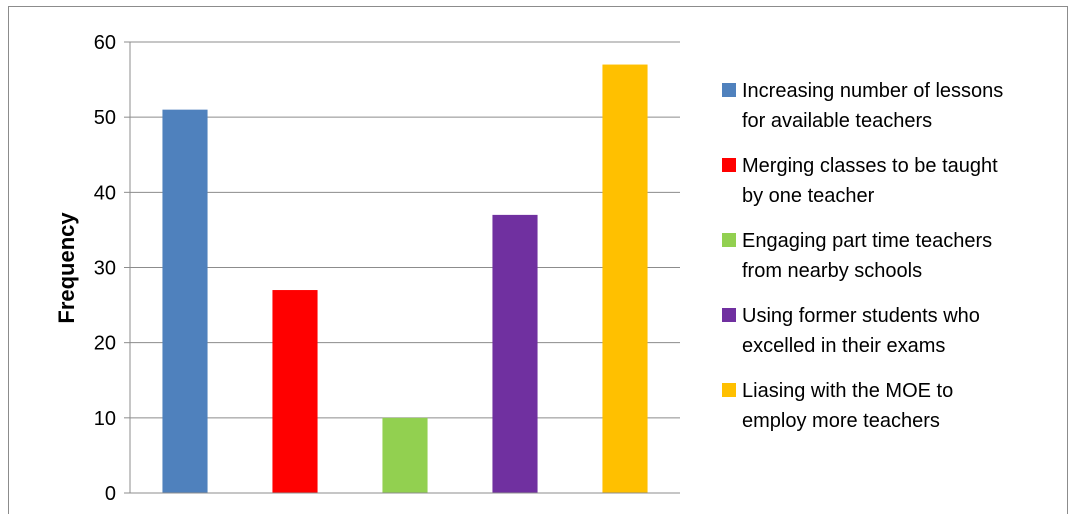  What do you see at coordinates (105, 269) in the screenshot?
I see `y-tick-label: 30` at bounding box center [105, 269].